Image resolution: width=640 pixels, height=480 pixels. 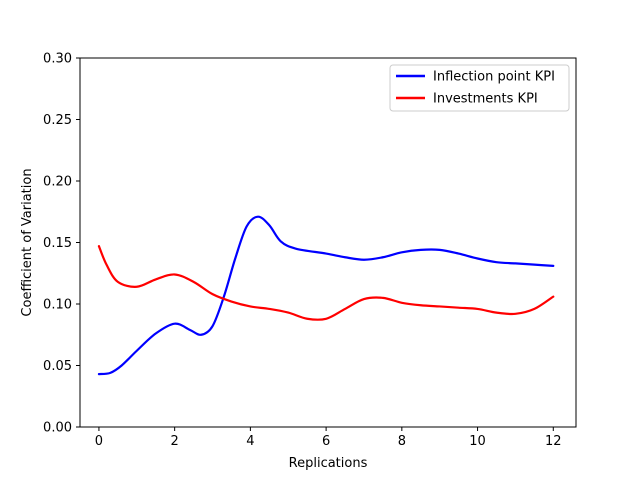 What do you see at coordinates (57, 59) in the screenshot?
I see `y-tick-label: 0.30` at bounding box center [57, 59].